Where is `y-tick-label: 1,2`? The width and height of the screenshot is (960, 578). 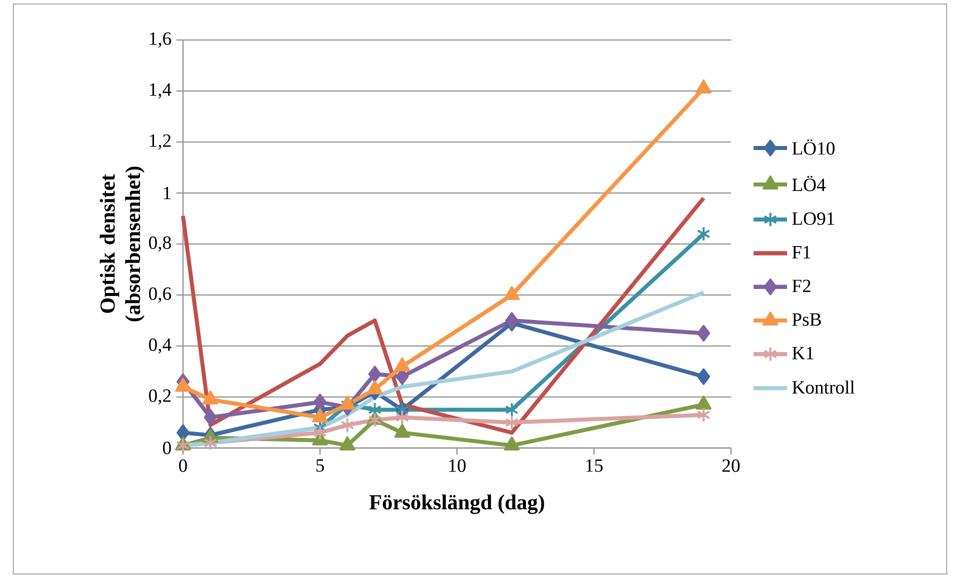 y-tick-label: 1,2 is located at coordinates (160, 142).